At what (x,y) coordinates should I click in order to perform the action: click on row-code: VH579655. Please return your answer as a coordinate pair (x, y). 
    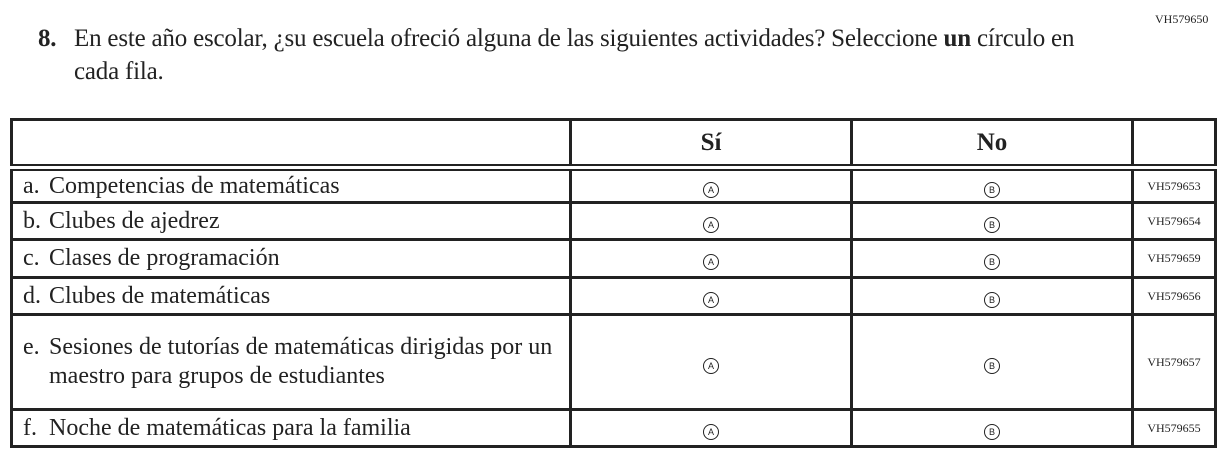
    Looking at the image, I should click on (1174, 428).